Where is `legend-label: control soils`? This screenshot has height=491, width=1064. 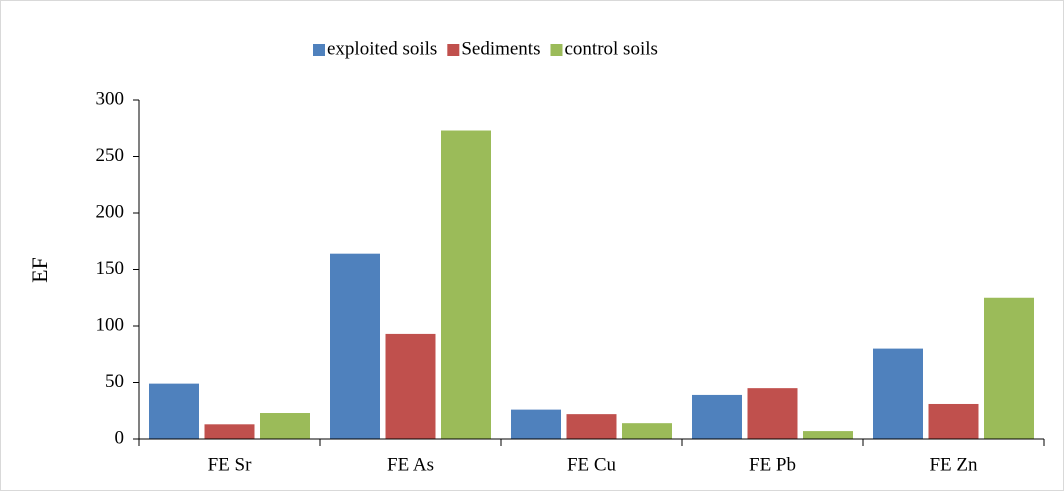 legend-label: control soils is located at coordinates (610, 48).